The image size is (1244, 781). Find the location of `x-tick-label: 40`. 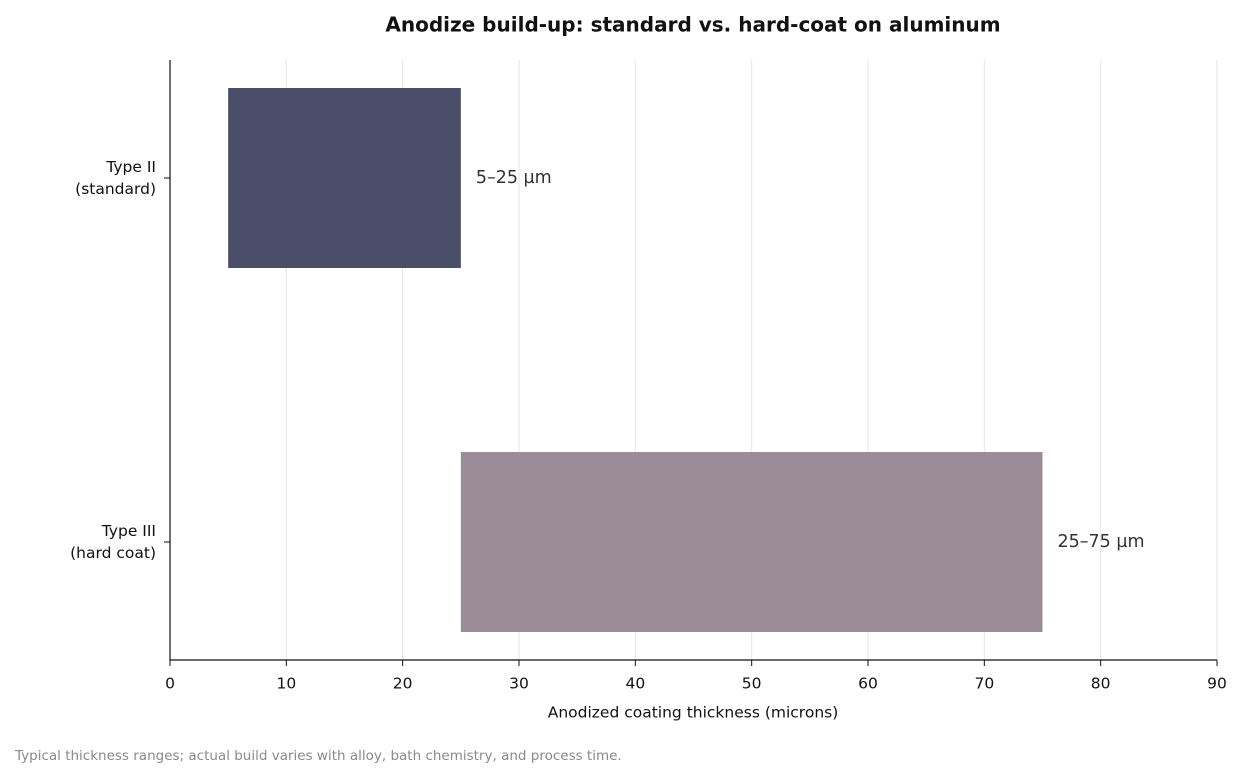

x-tick-label: 40 is located at coordinates (635, 684).